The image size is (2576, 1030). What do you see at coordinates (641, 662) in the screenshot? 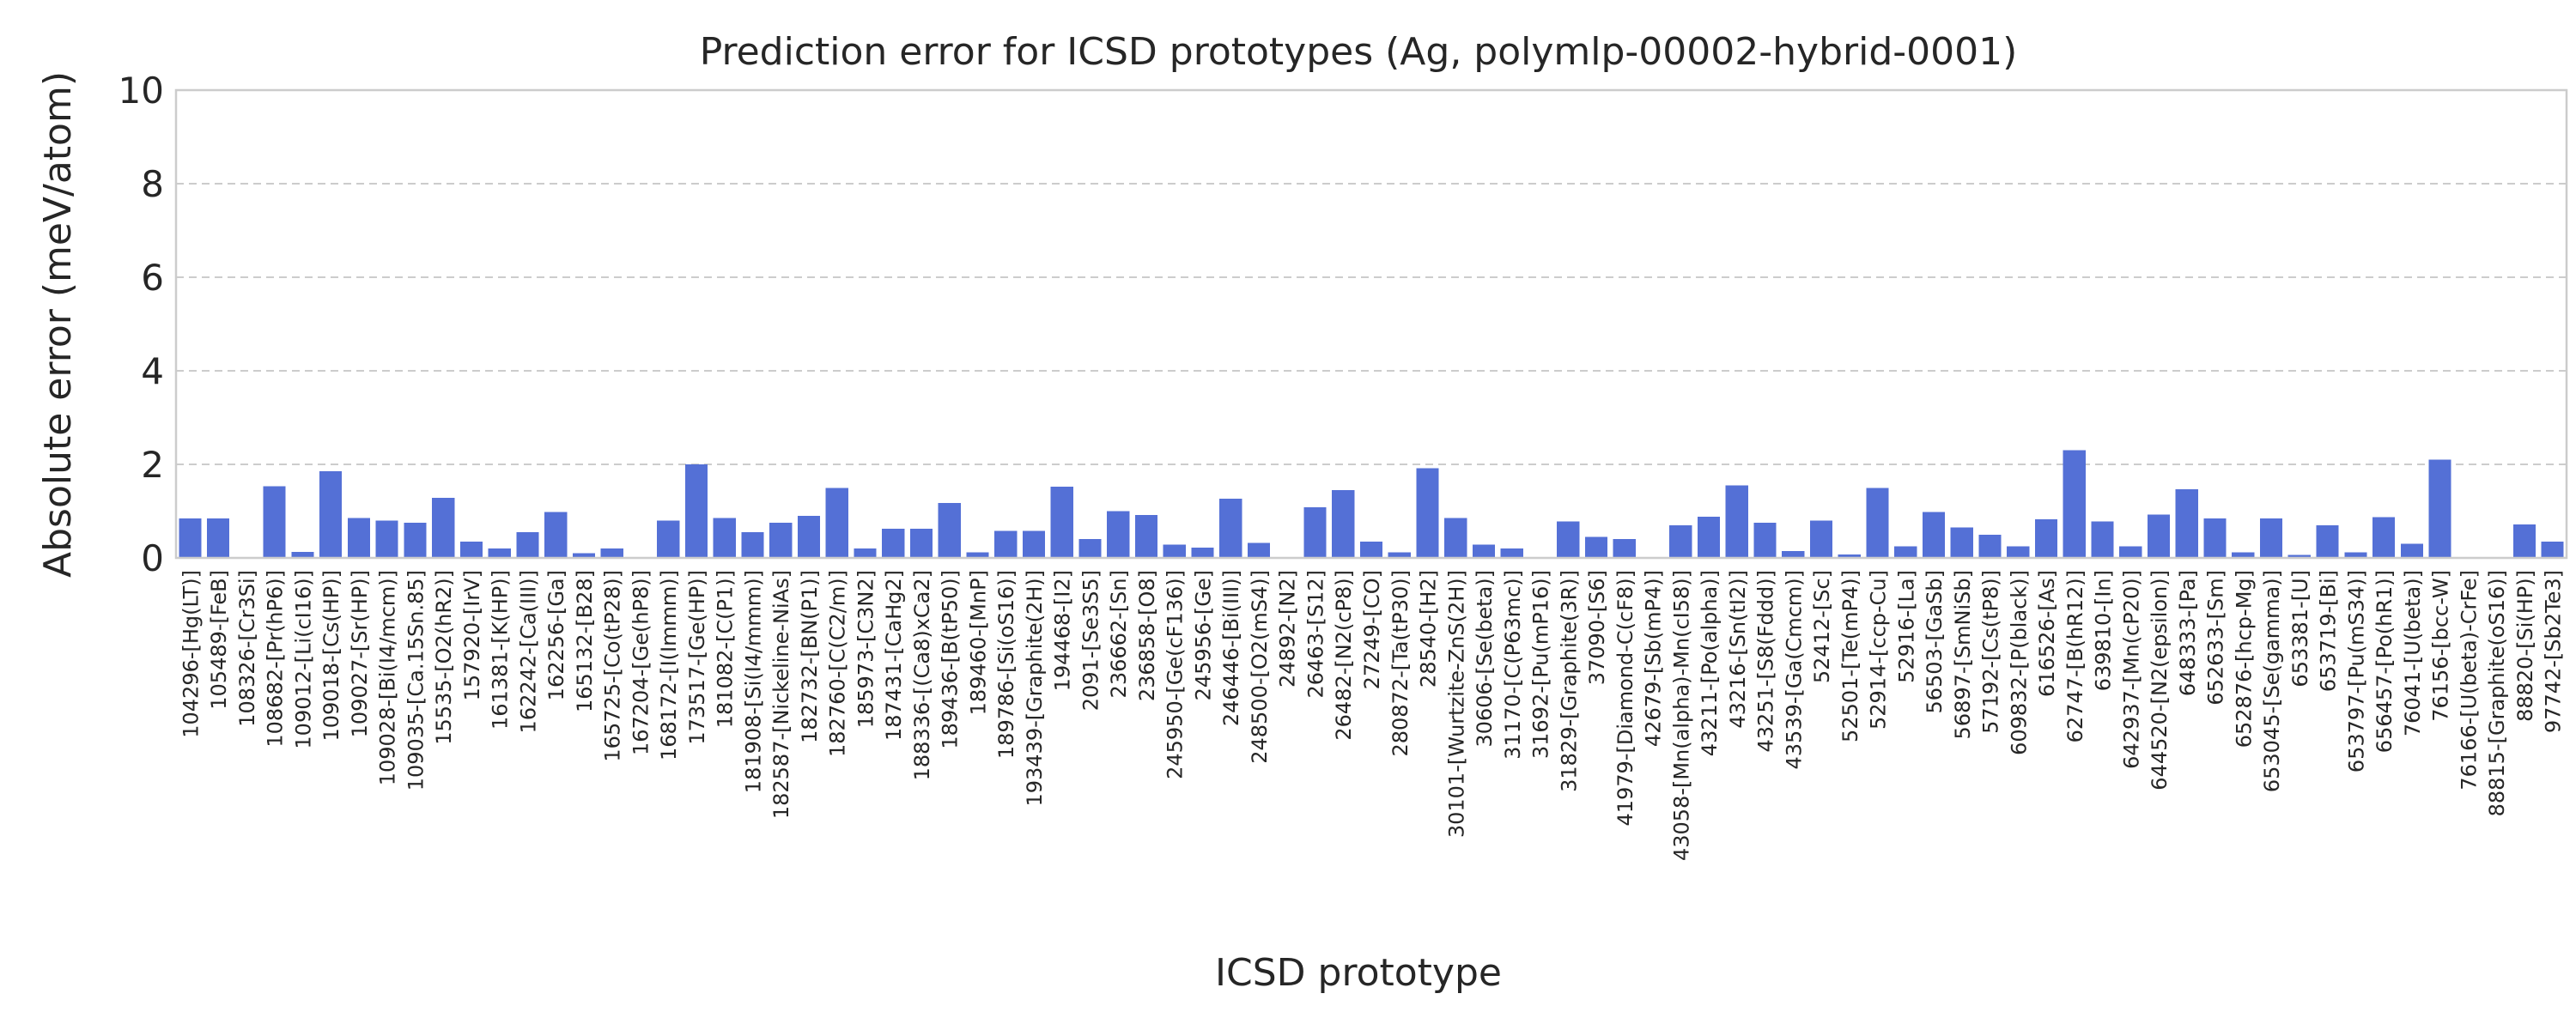
I see `x-tick-label-16: 167204-[Ge(hP8)]` at bounding box center [641, 662].